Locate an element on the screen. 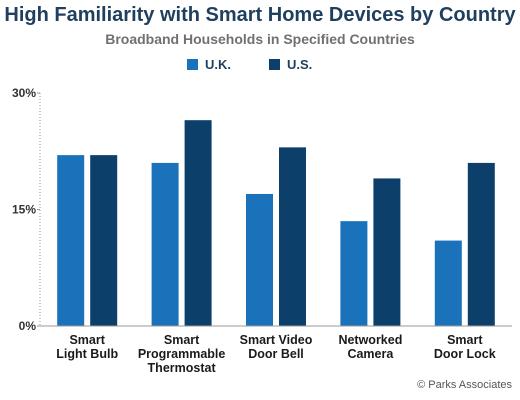 The image size is (520, 400). y-tick-label: 0% is located at coordinates (28, 326).